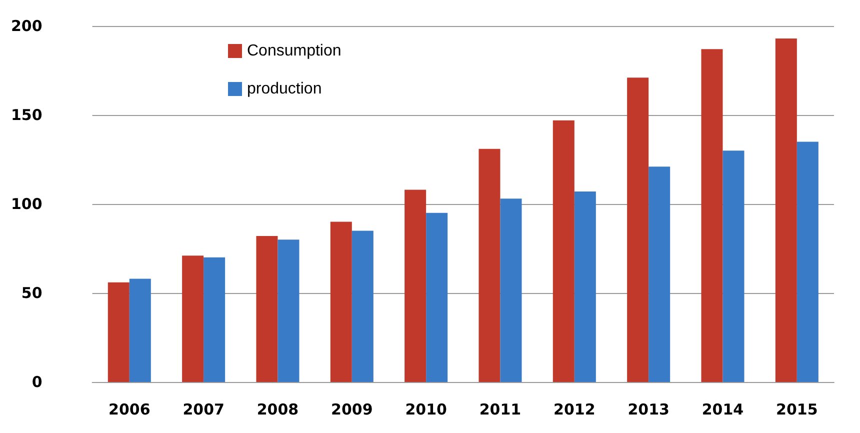  Describe the element at coordinates (37, 382) in the screenshot. I see `y-tick-label: 0` at that location.